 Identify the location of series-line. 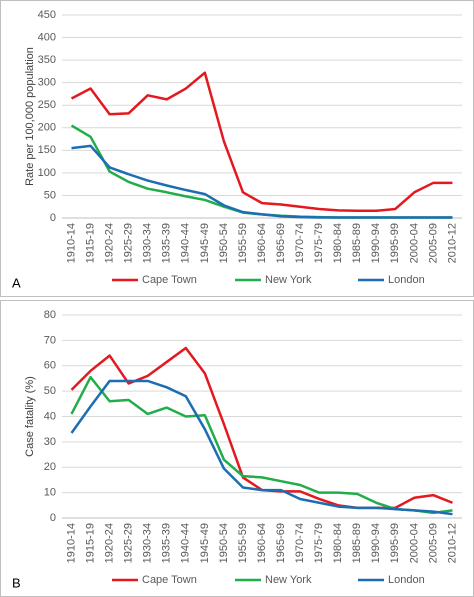
(262, 181).